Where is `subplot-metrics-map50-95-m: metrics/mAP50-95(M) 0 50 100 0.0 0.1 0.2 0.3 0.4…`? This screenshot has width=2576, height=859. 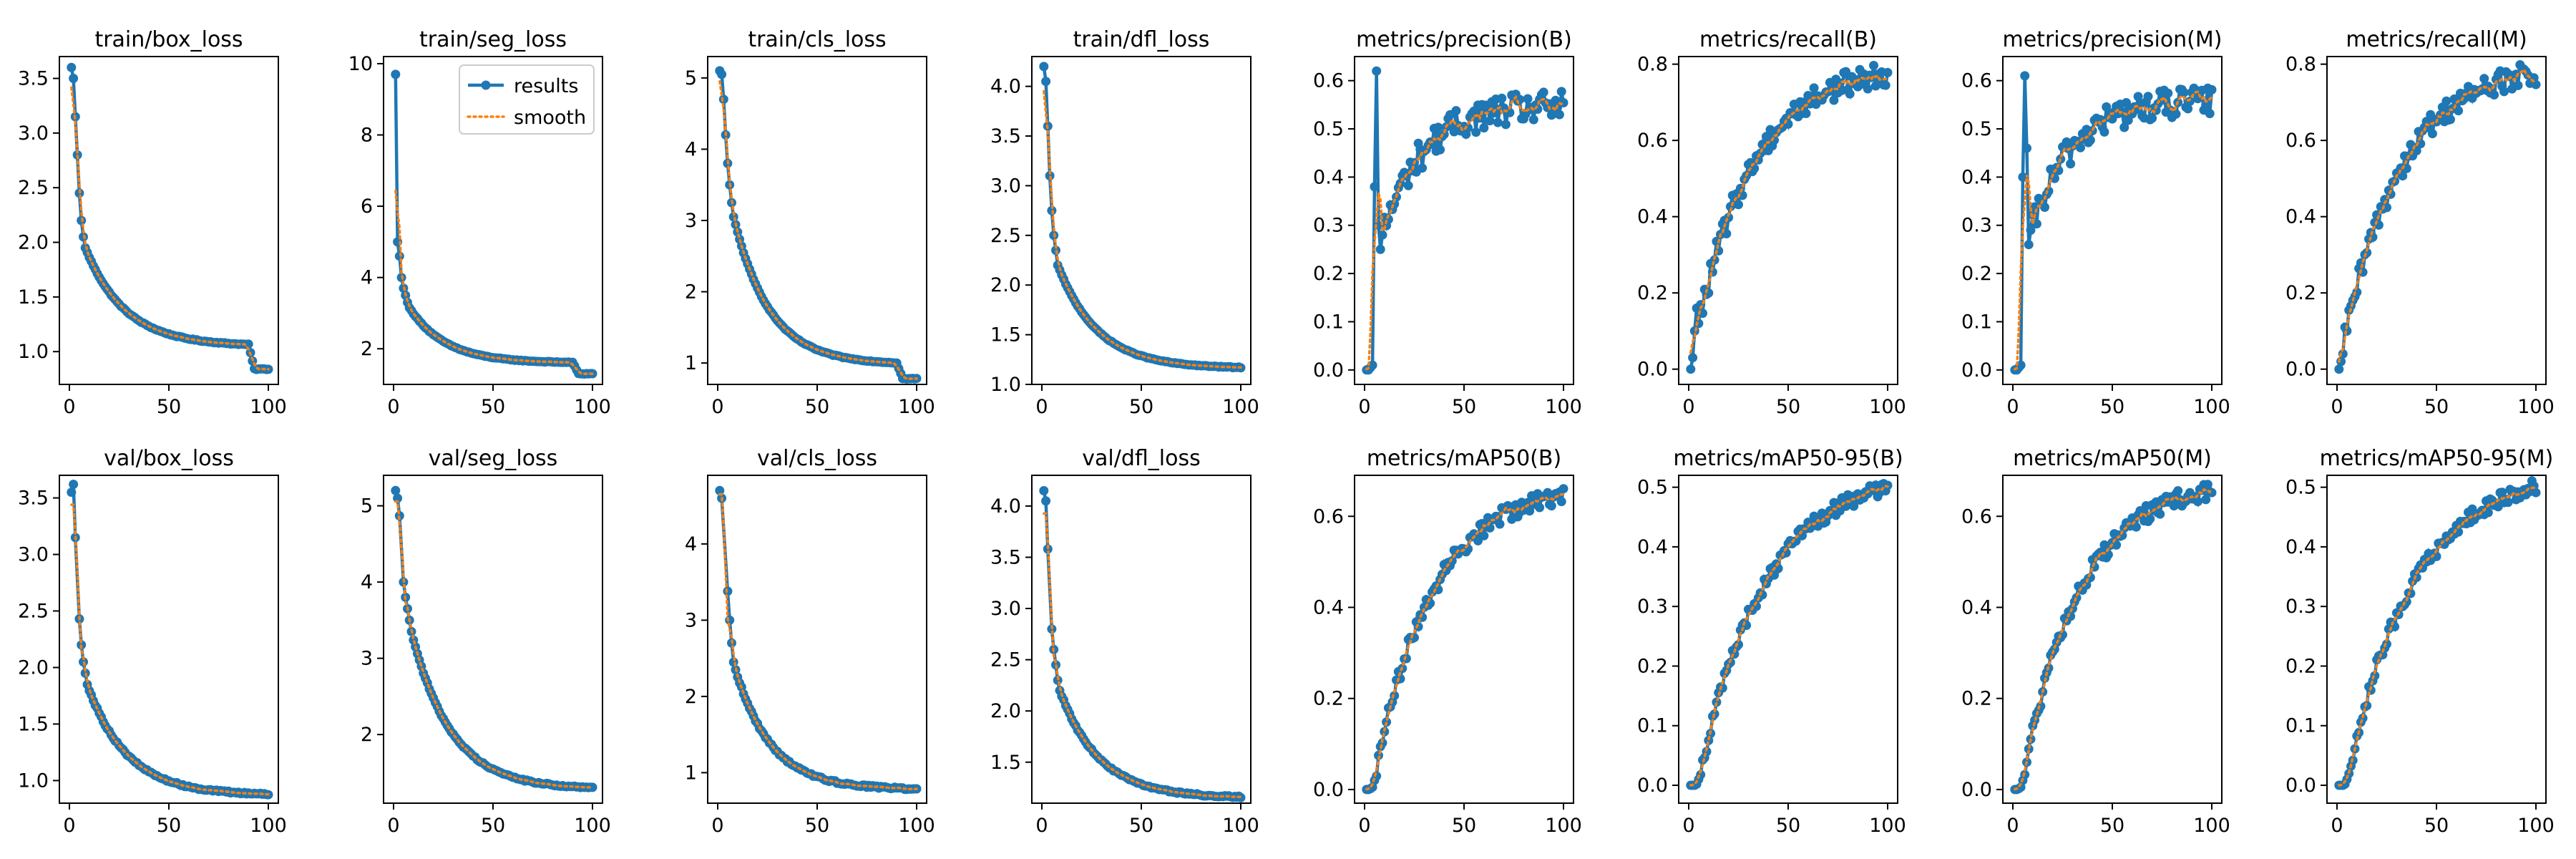 subplot-metrics-map50-95-m: metrics/mAP50-95(M) 0 50 100 0.0 0.1 0.2 0.3 0.4… is located at coordinates (2420, 641).